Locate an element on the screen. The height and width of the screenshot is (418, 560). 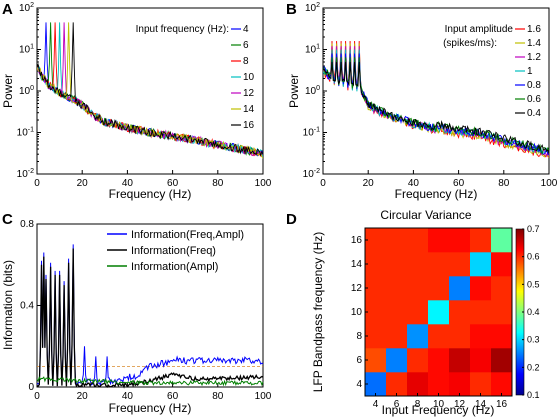
panel-d-xtick-label: 16 is located at coordinates (502, 404).